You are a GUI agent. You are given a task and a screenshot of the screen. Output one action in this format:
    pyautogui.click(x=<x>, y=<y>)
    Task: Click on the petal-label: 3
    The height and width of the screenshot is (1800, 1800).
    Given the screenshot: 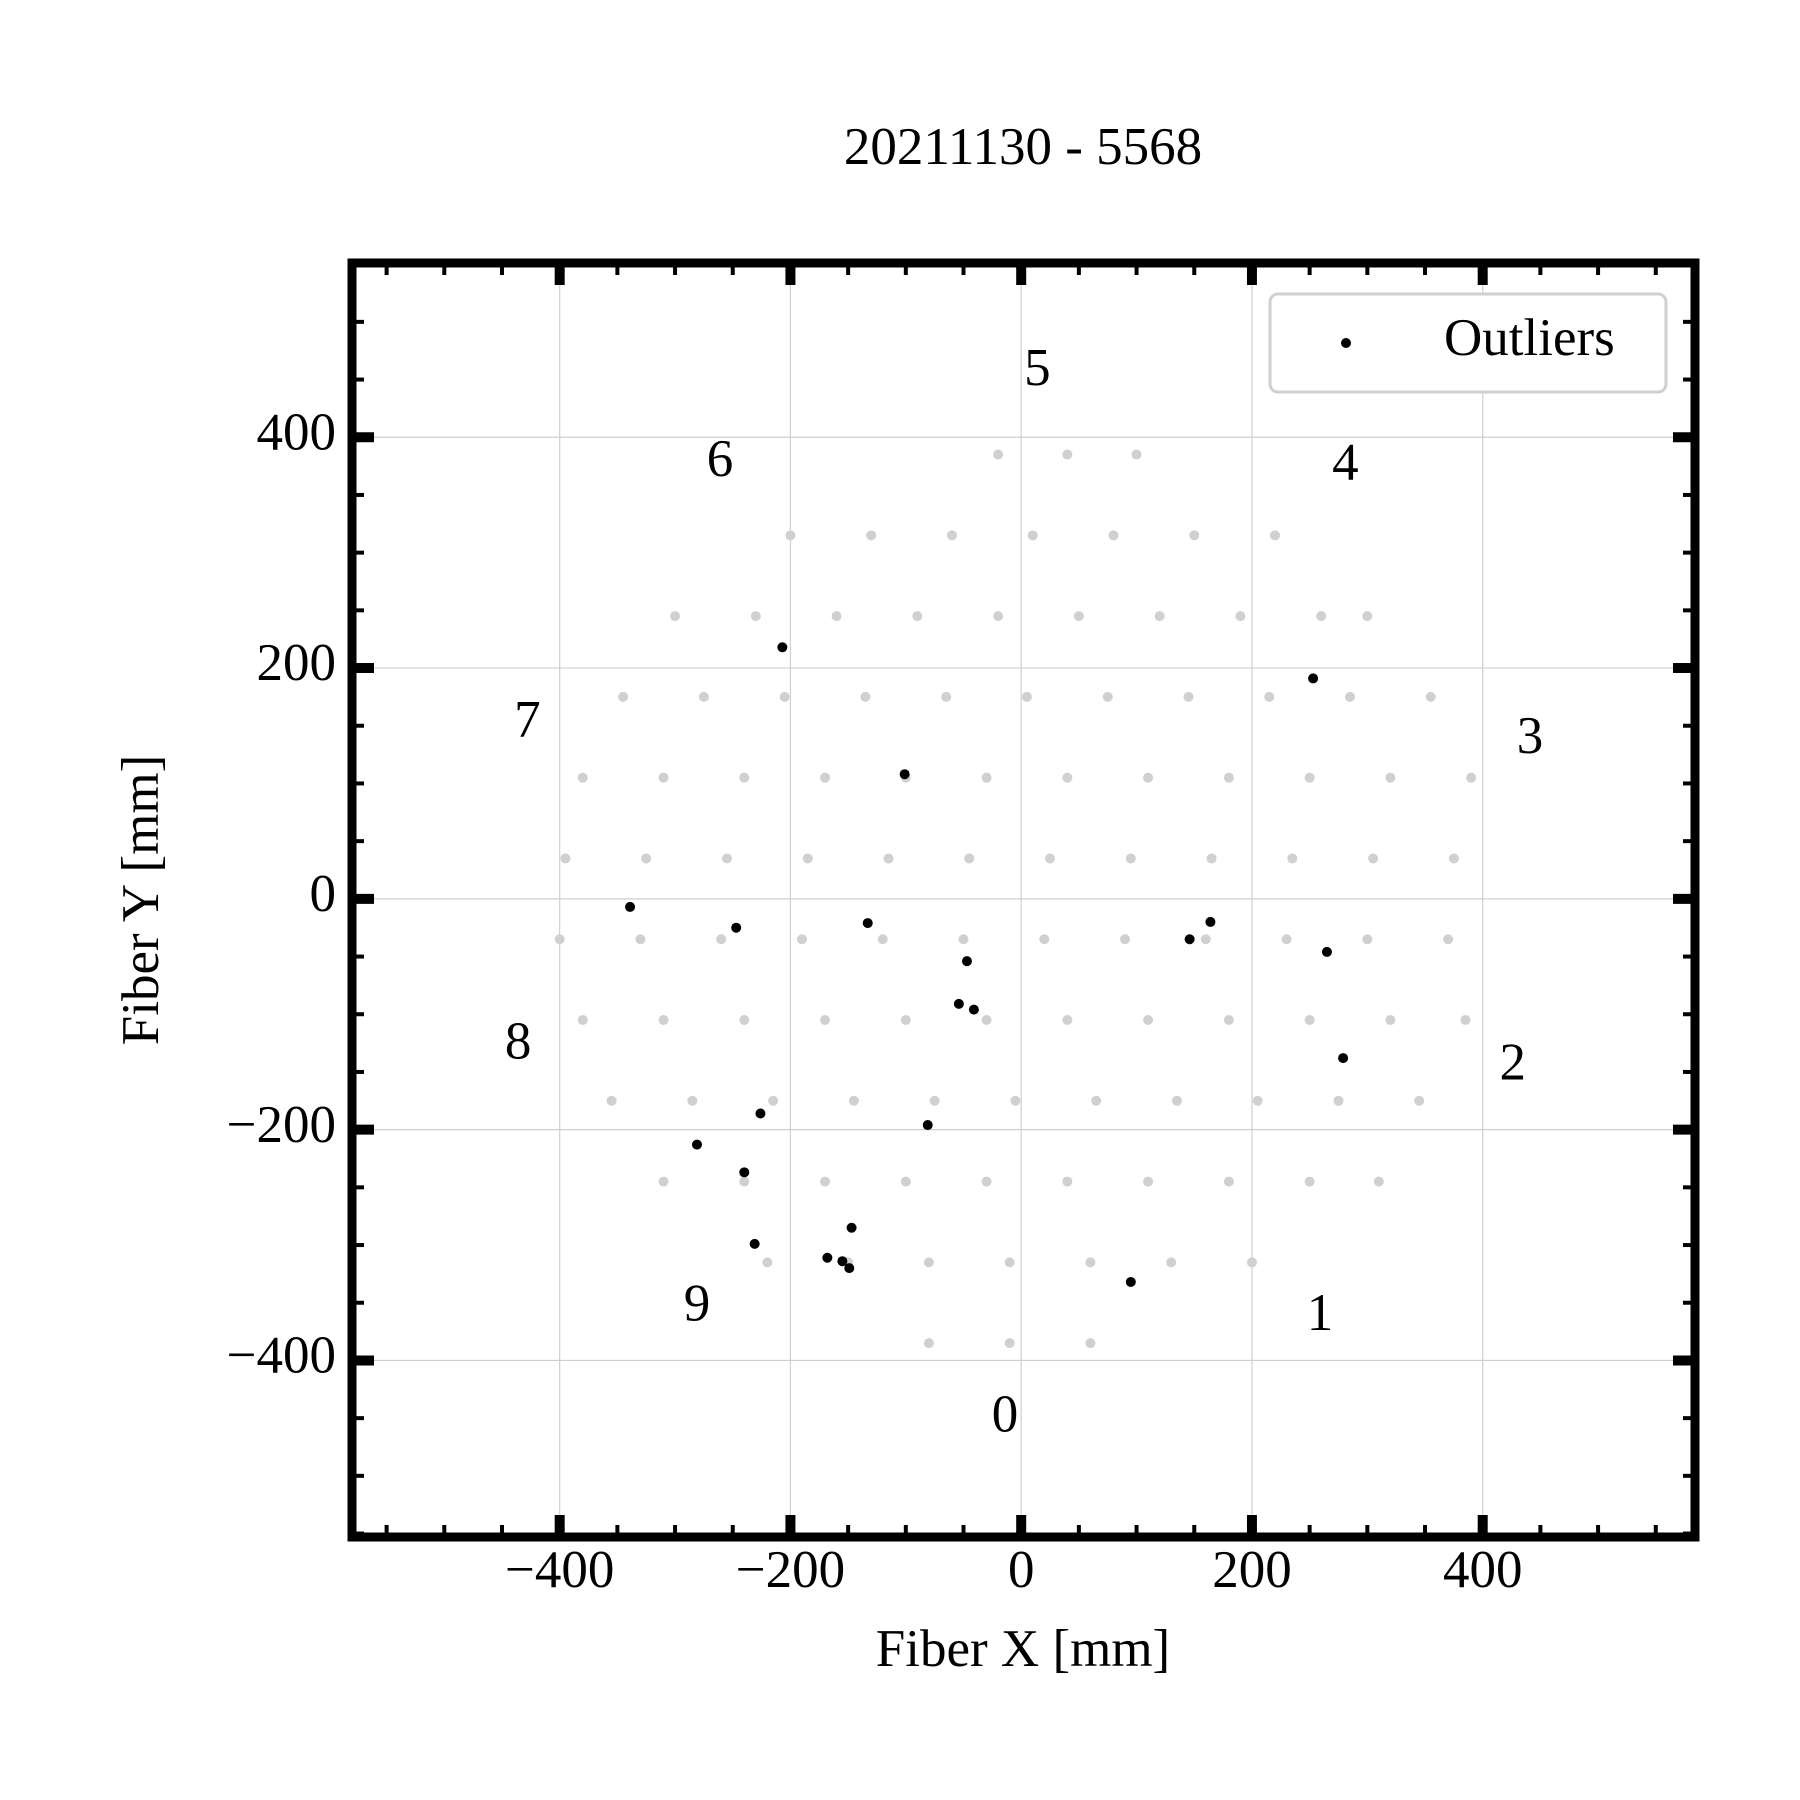 What is the action you would take?
    pyautogui.click(x=1530, y=736)
    